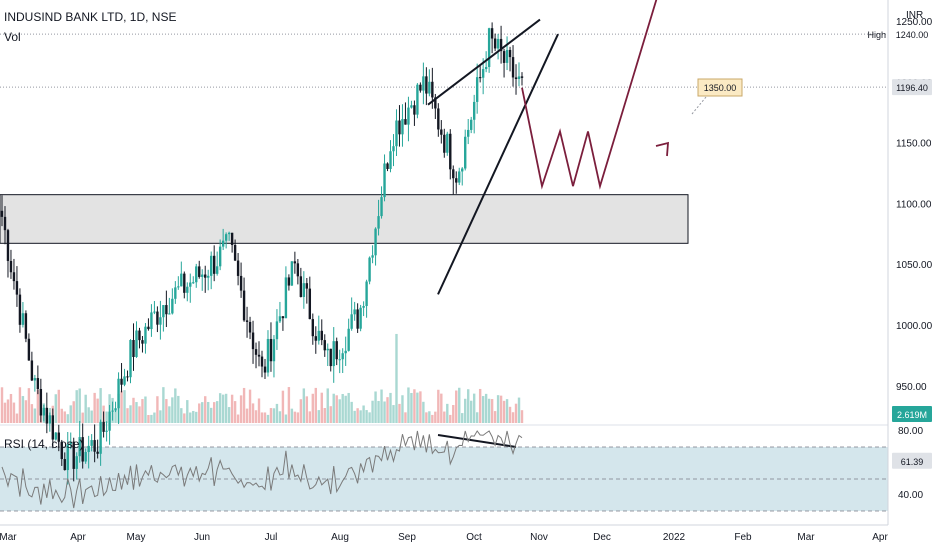  What do you see at coordinates (912, 460) in the screenshot?
I see `rsi-value-tag-bg` at bounding box center [912, 460].